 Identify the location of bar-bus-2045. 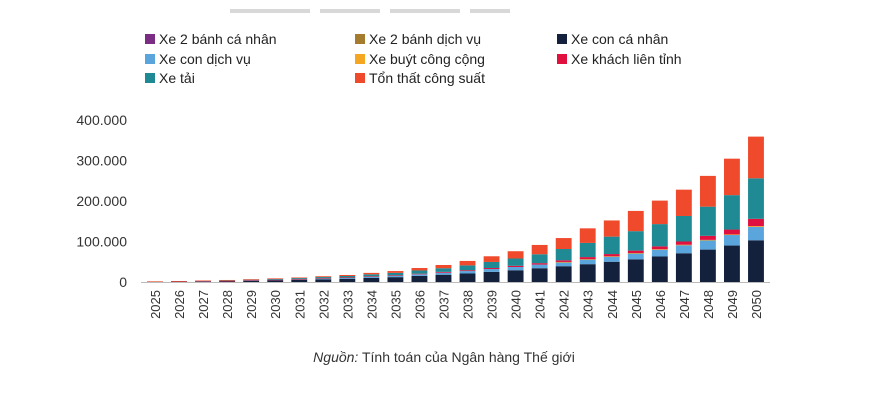
(635, 253).